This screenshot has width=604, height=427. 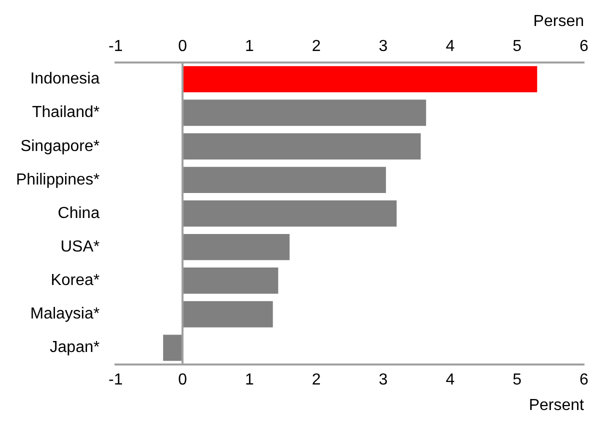 I want to click on x-tick-label: 1, so click(x=249, y=380).